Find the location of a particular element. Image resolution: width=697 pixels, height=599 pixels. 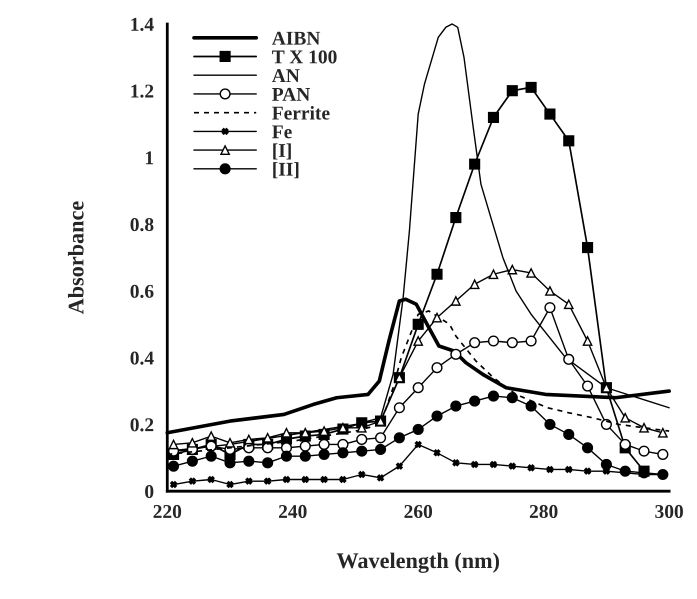

y-tick-label: 1 is located at coordinates (150, 157).